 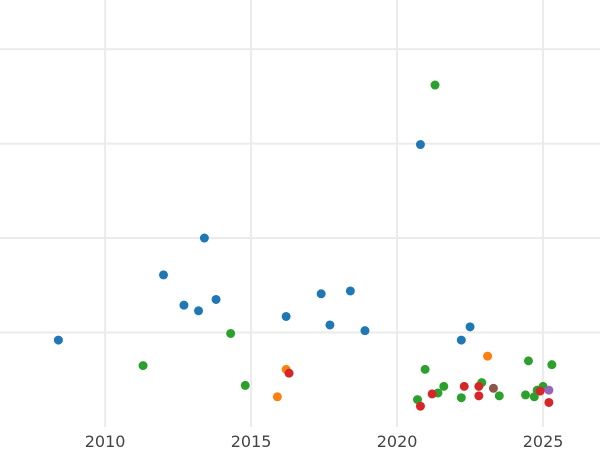 What do you see at coordinates (543, 441) in the screenshot?
I see `x-tick-label: 2025` at bounding box center [543, 441].